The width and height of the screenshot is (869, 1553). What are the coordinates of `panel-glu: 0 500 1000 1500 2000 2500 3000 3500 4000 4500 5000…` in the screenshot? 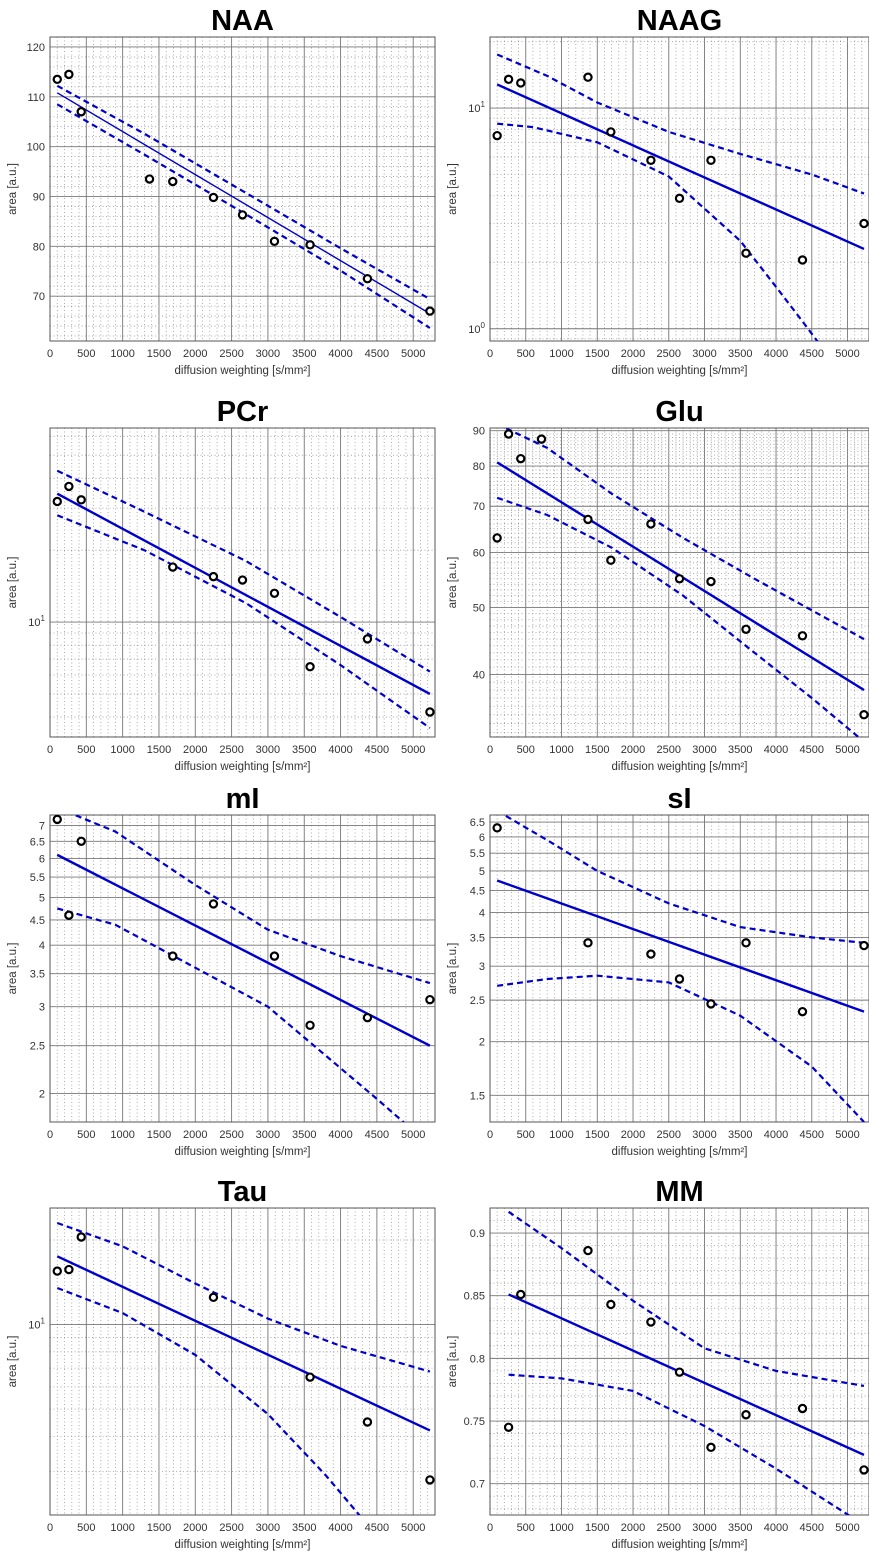 It's located at (658, 584).